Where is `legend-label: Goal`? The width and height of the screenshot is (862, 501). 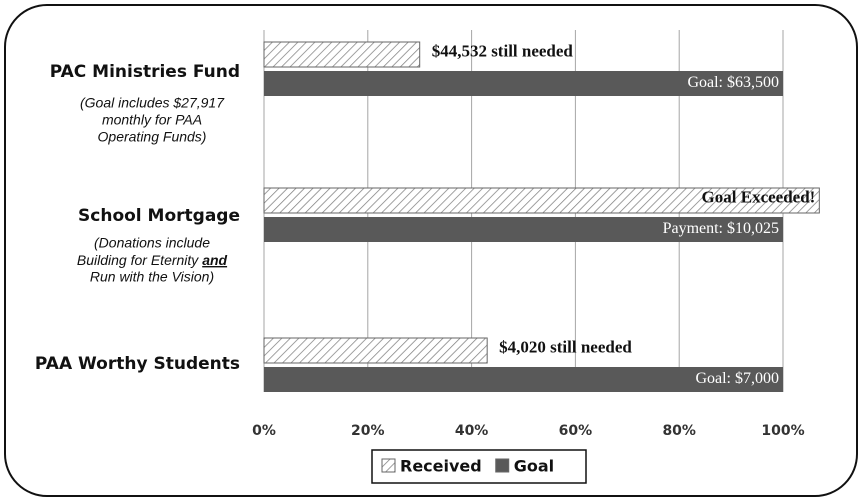 legend-label: Goal is located at coordinates (534, 466).